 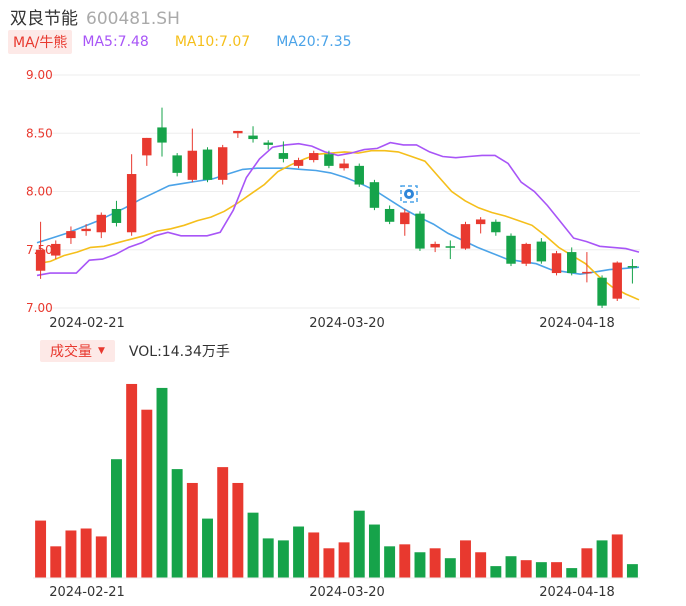 I want to click on crosshair-marker-icon, so click(x=409, y=194).